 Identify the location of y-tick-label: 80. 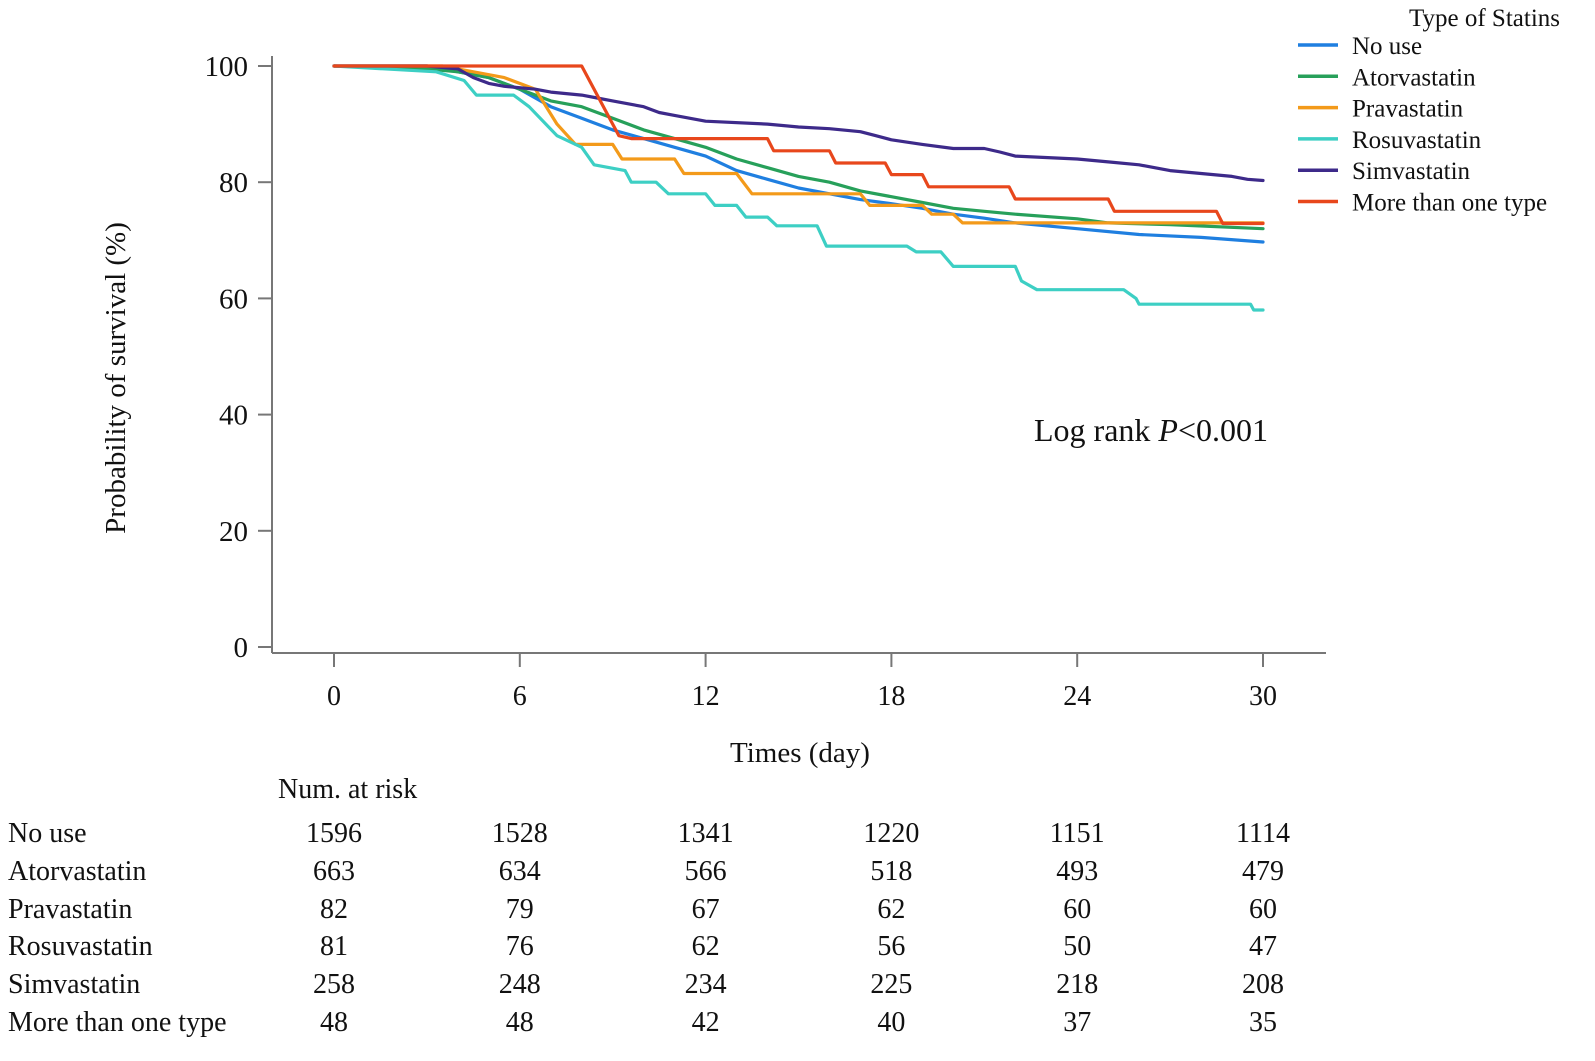
(233, 183).